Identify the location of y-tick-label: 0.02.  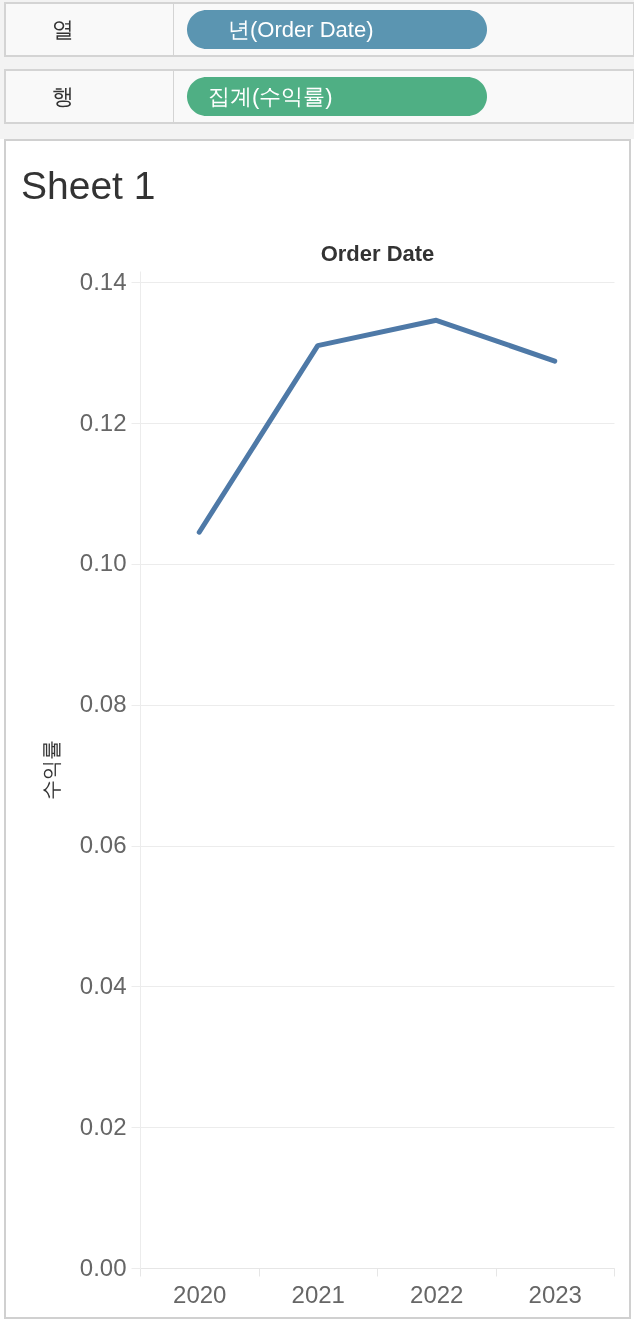
(103, 1126).